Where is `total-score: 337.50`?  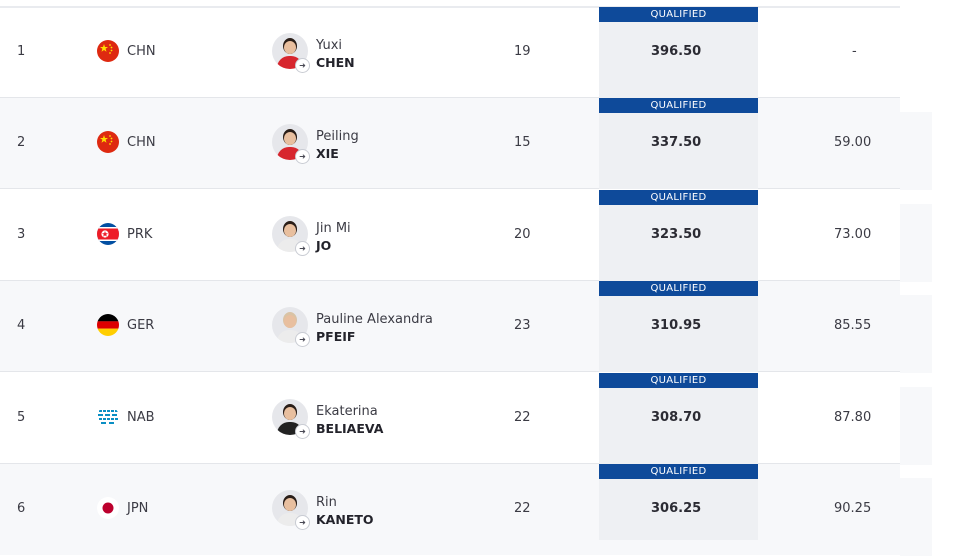
total-score: 337.50 is located at coordinates (676, 142).